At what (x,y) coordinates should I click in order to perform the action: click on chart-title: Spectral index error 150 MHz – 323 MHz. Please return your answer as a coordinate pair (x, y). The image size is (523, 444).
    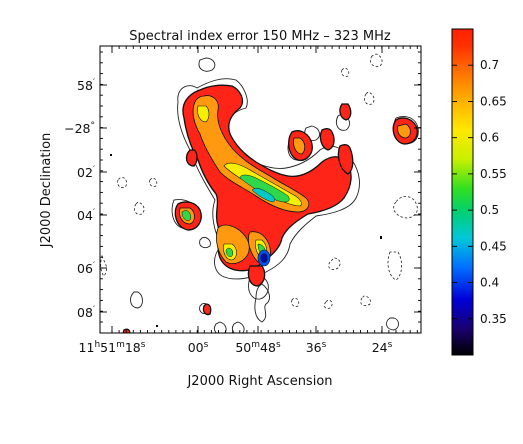
    Looking at the image, I should click on (260, 36).